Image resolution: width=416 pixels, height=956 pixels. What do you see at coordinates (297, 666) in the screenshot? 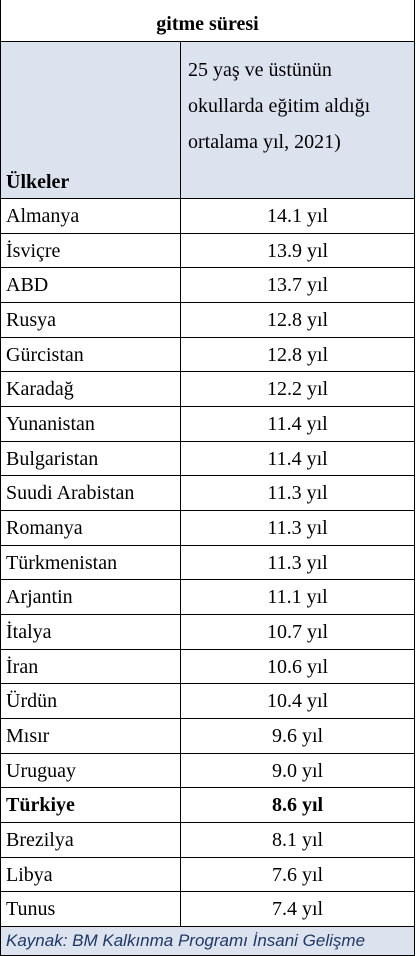
I see `value-cell: 10.6 yıl` at bounding box center [297, 666].